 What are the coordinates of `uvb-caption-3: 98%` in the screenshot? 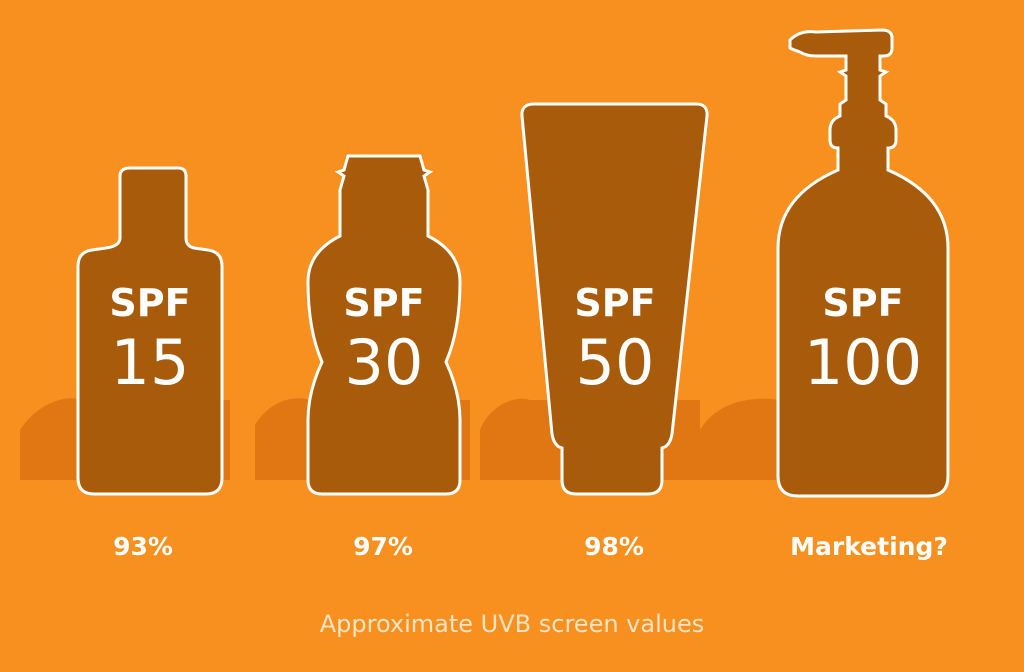 It's located at (614, 546).